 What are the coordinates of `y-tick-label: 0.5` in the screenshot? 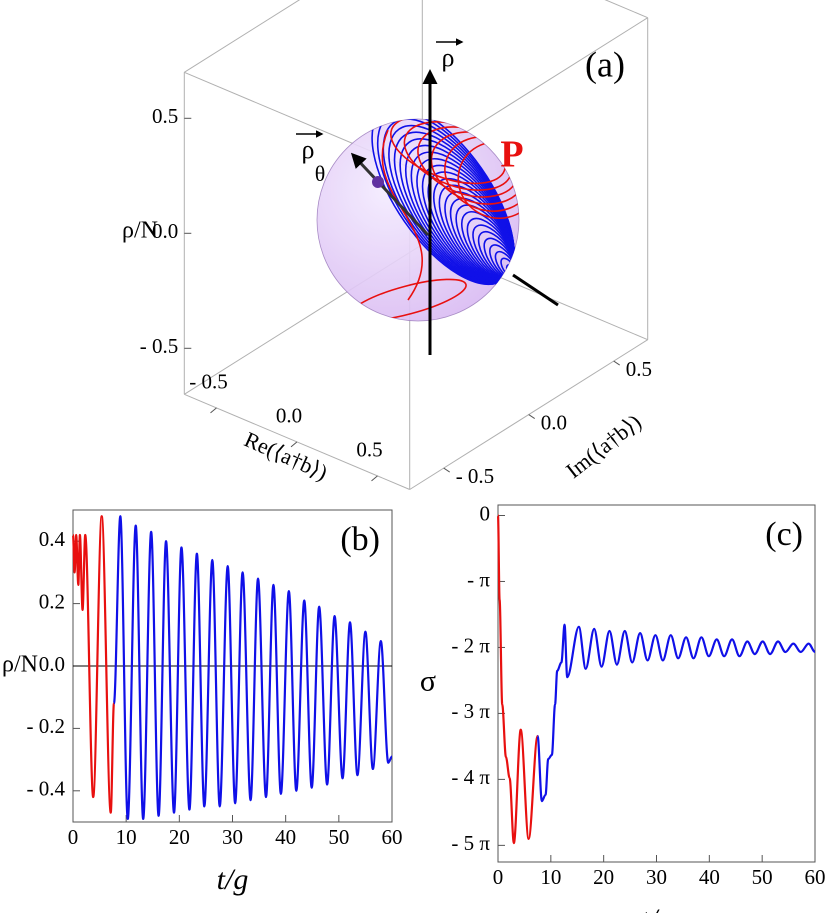 It's located at (639, 369).